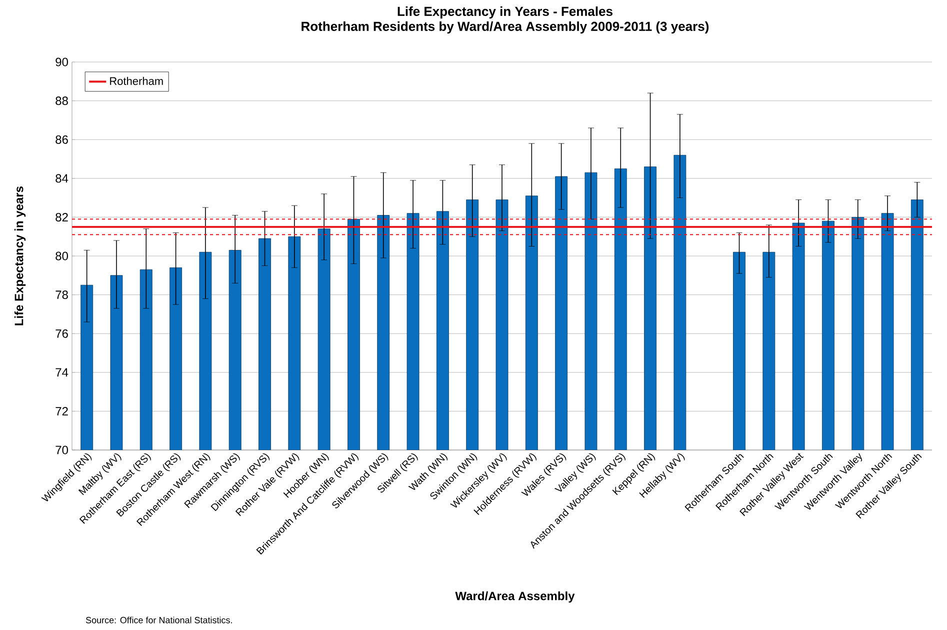 The width and height of the screenshot is (947, 630). I want to click on chart-title: Life Expectancy in Years - Females, so click(505, 12).